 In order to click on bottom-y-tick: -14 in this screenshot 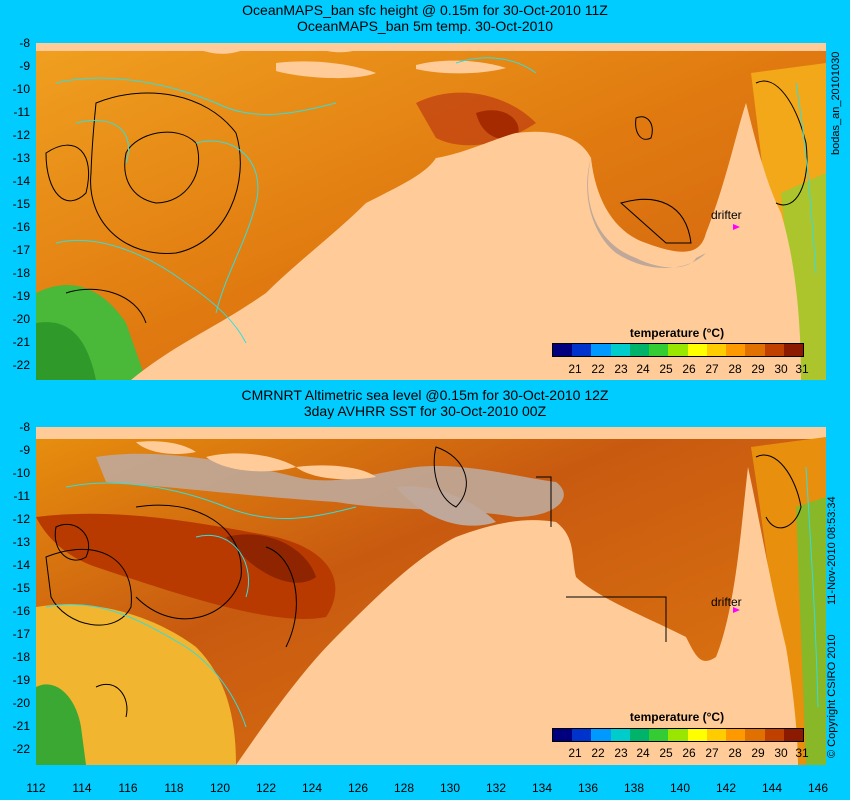, I will do `click(21, 565)`.